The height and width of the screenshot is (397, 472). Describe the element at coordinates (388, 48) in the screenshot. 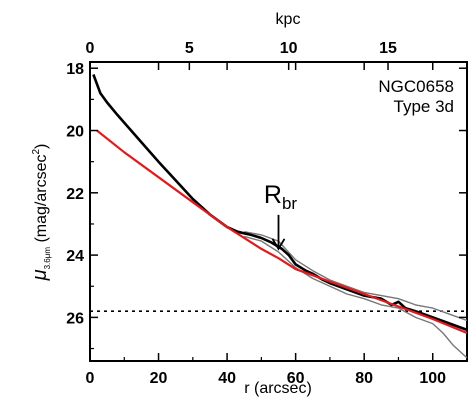

I see `top-tick-label: 15` at that location.